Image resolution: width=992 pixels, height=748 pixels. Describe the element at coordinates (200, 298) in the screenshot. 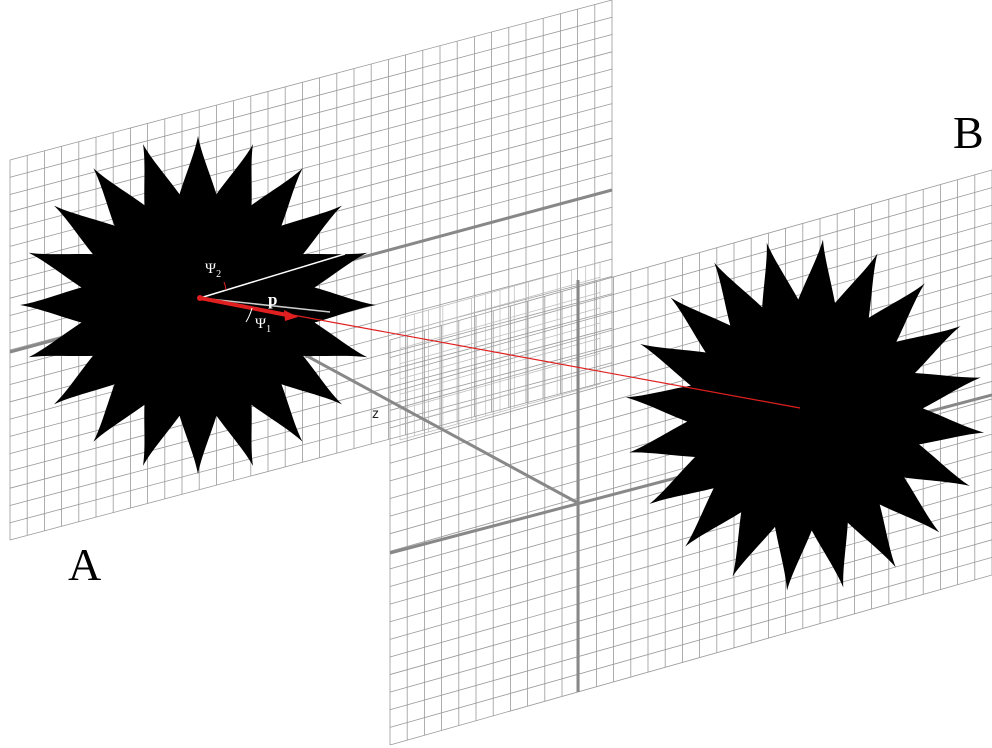

I see `origin` at that location.